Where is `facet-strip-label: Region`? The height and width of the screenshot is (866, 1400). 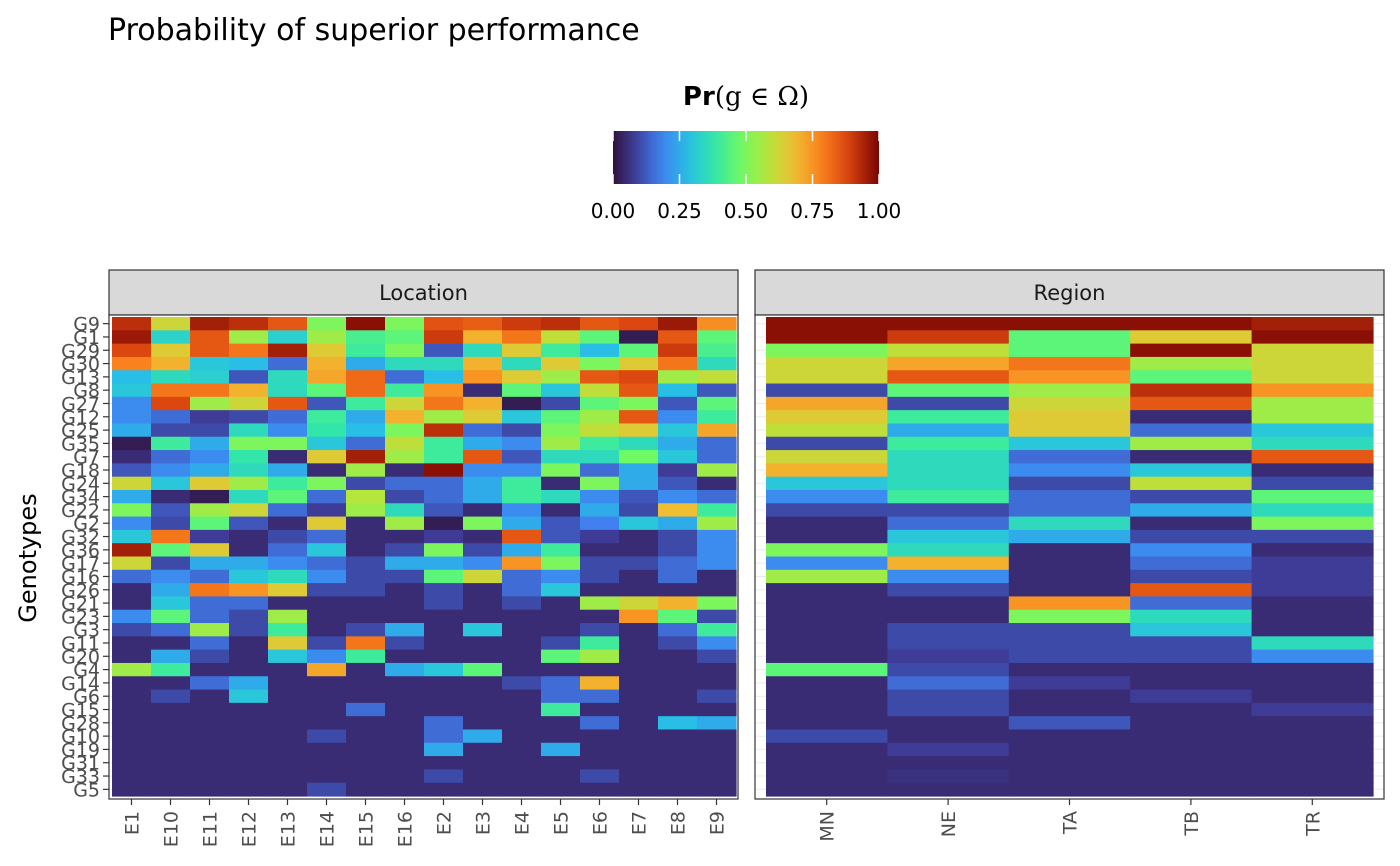 facet-strip-label: Region is located at coordinates (1070, 293).